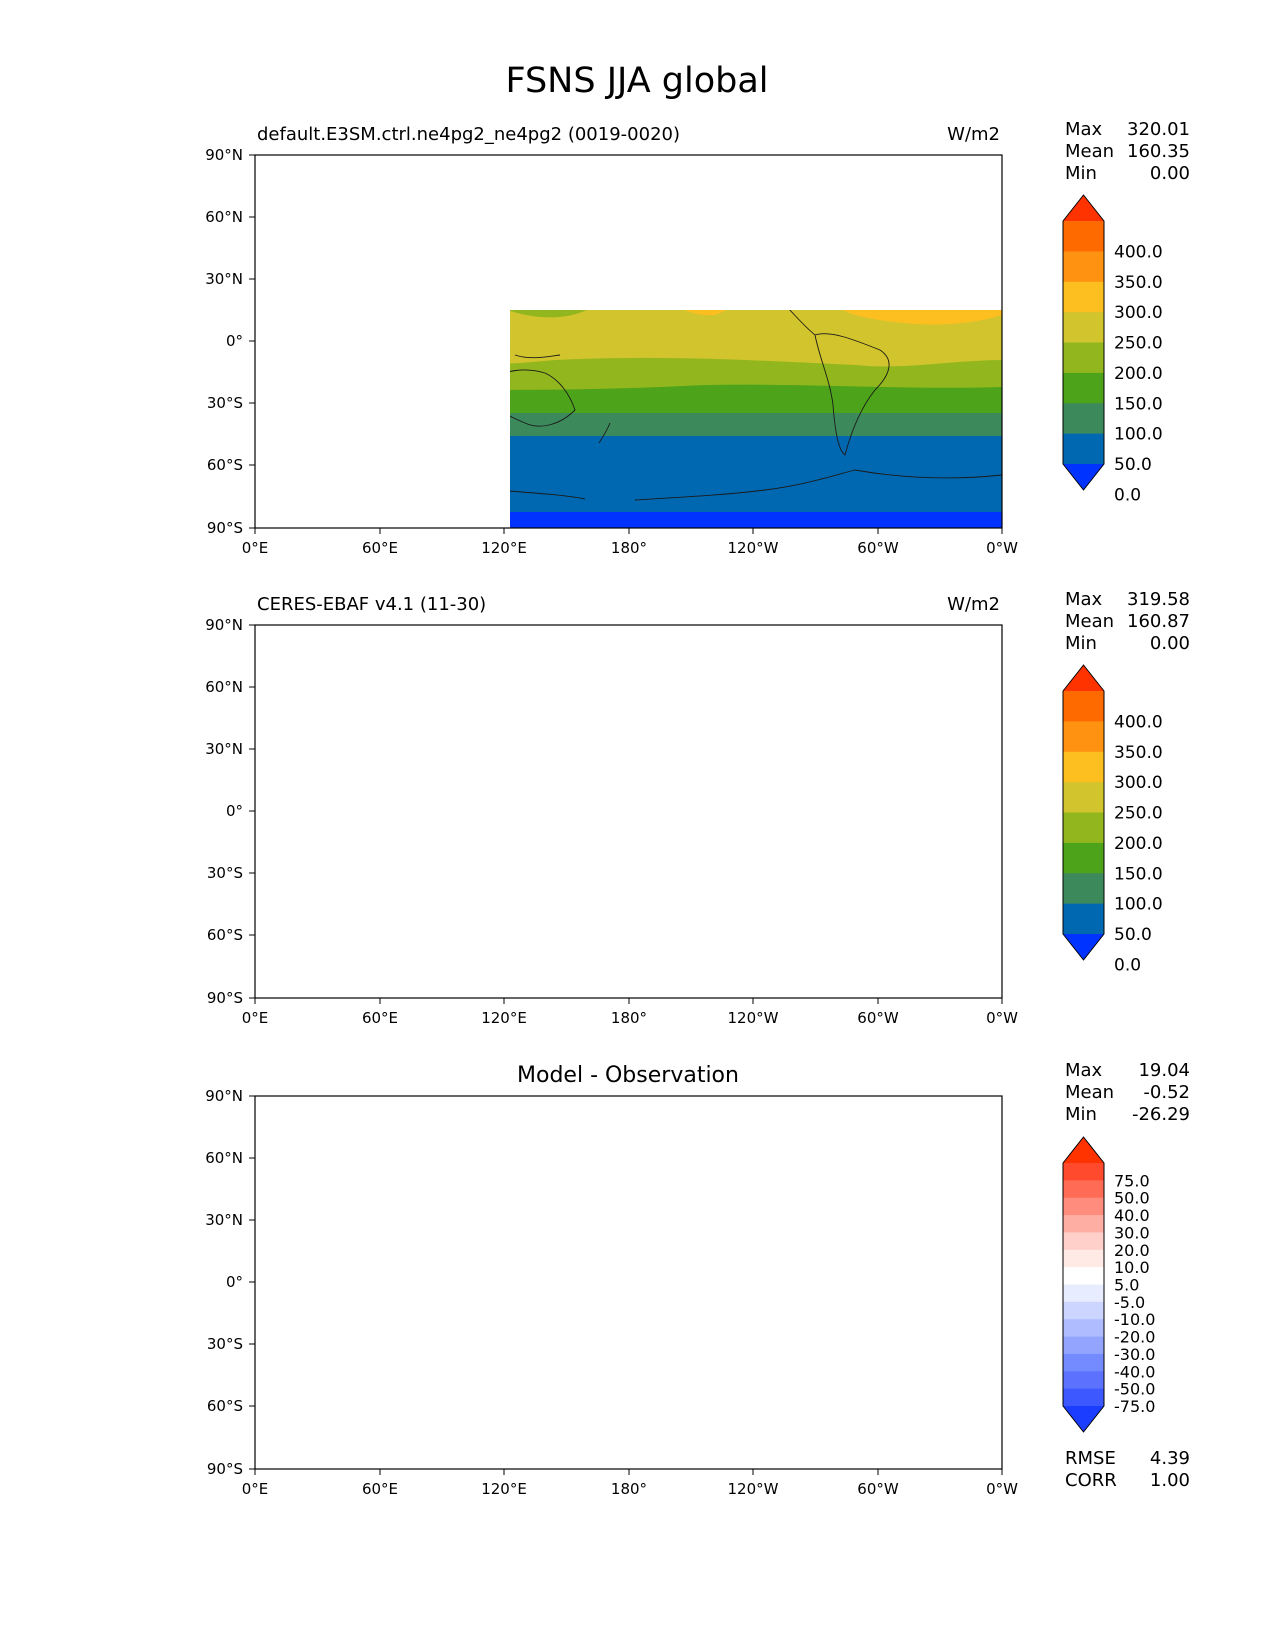 This screenshot has width=1275, height=1650. I want to click on panel-obs-units: W/m2, so click(973, 604).